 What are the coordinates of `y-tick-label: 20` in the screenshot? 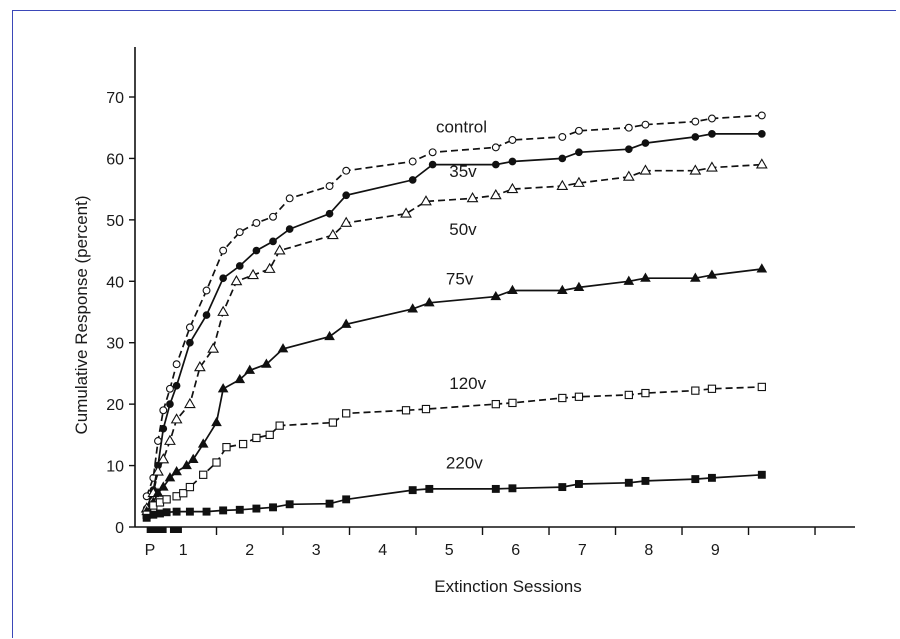 It's located at (115, 405).